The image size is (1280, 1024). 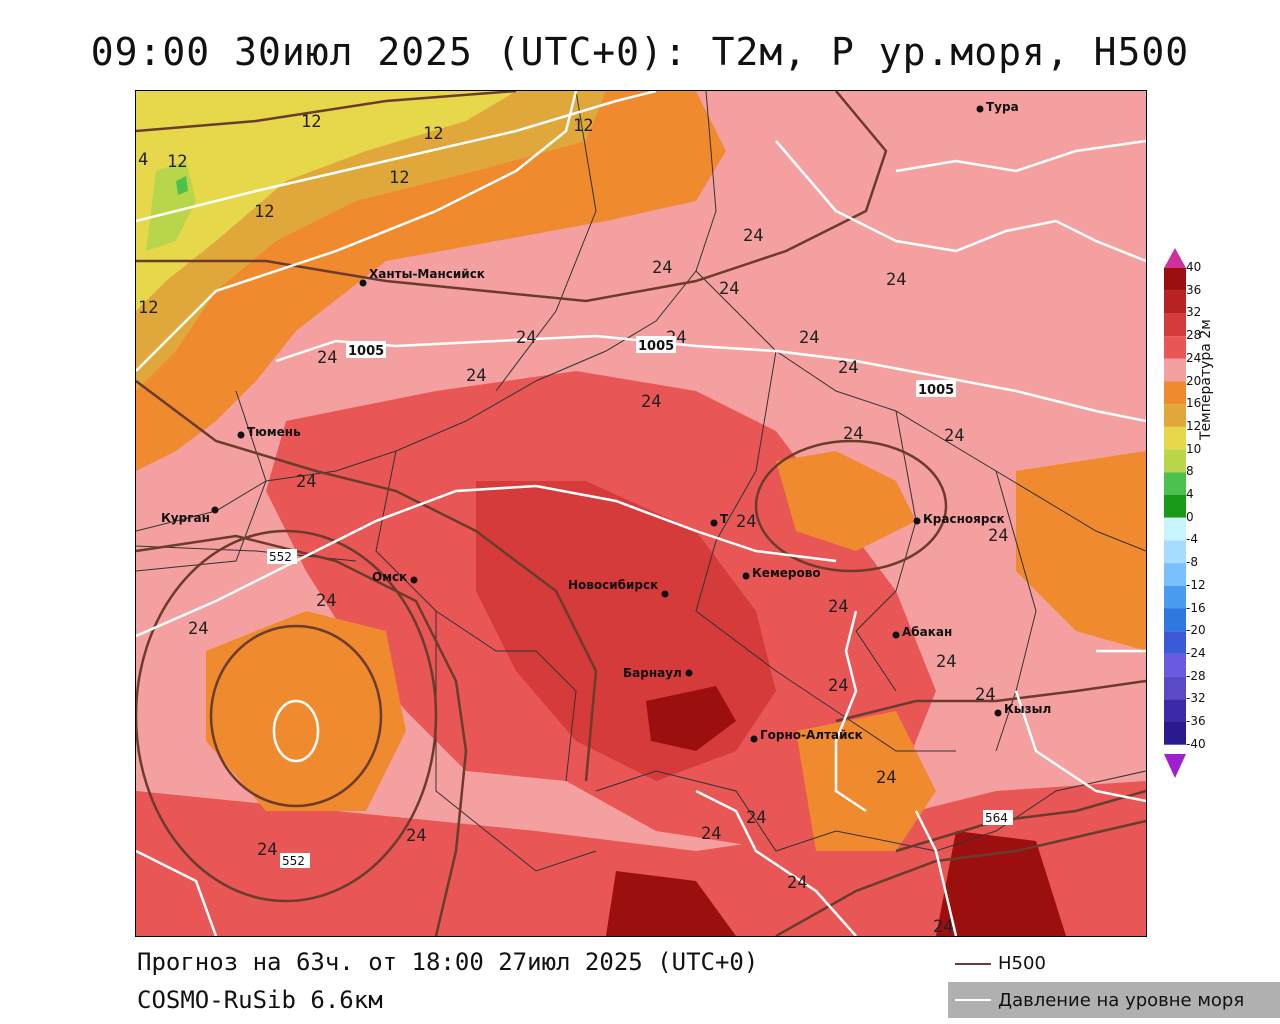 What do you see at coordinates (1022, 963) in the screenshot?
I see `legend-h500-label: H500` at bounding box center [1022, 963].